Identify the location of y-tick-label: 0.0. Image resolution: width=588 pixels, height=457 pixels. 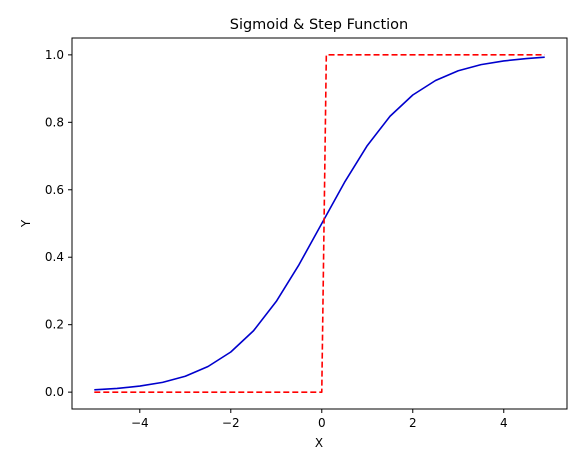
(54, 392).